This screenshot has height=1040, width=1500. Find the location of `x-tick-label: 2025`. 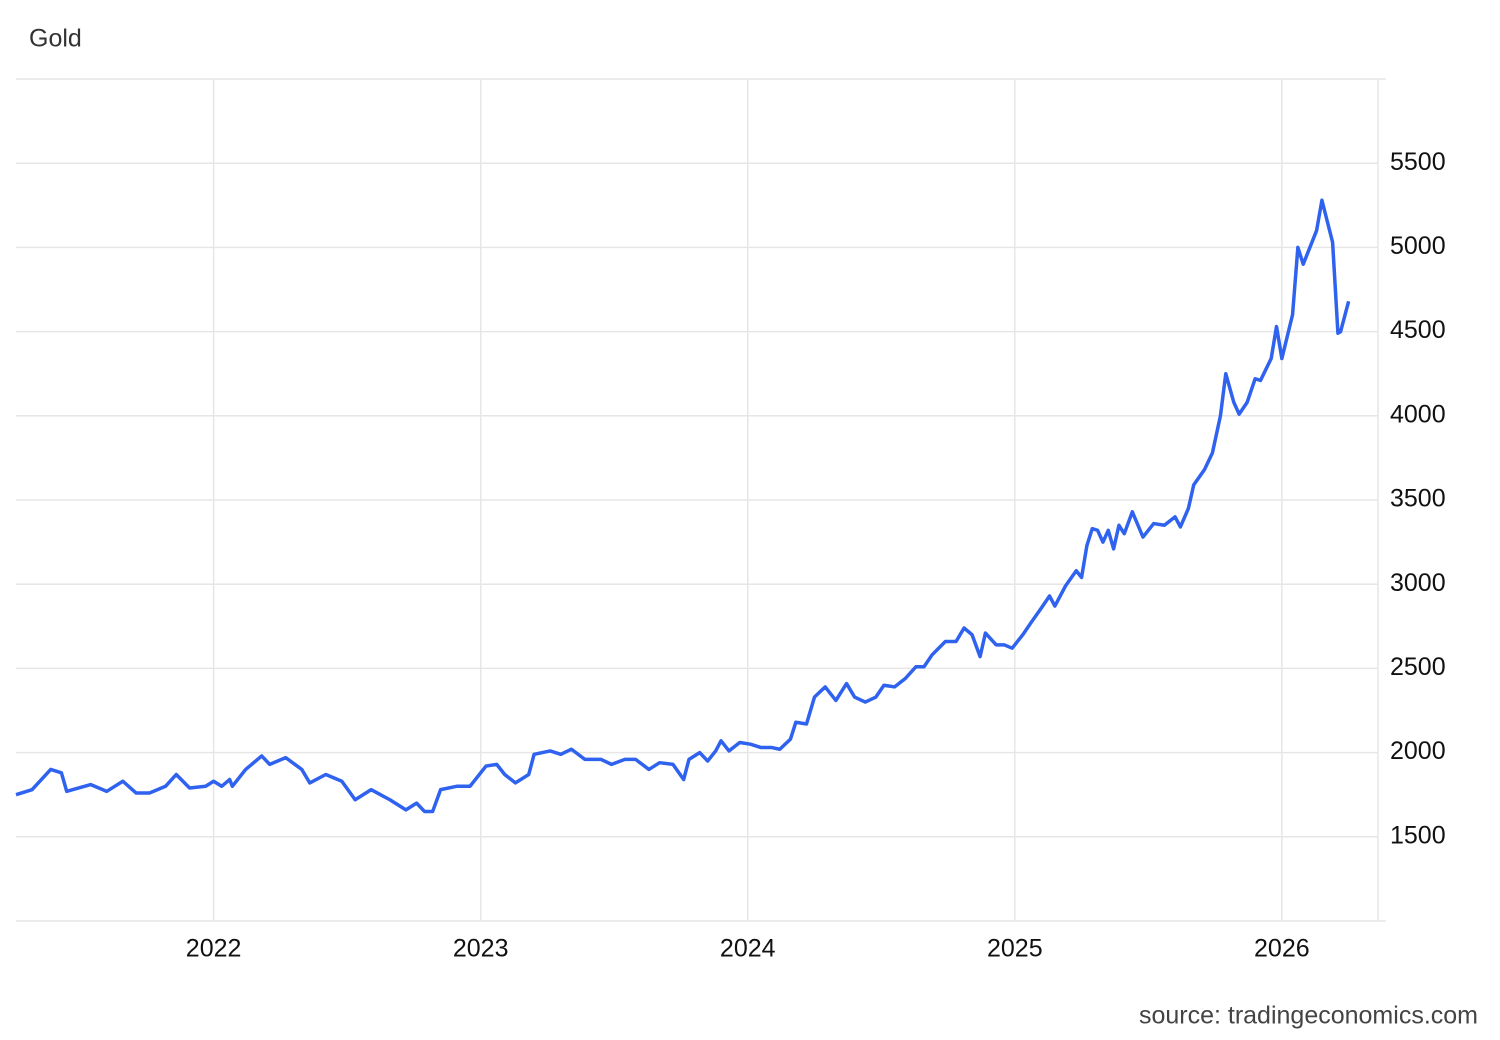

x-tick-label: 2025 is located at coordinates (1015, 949).